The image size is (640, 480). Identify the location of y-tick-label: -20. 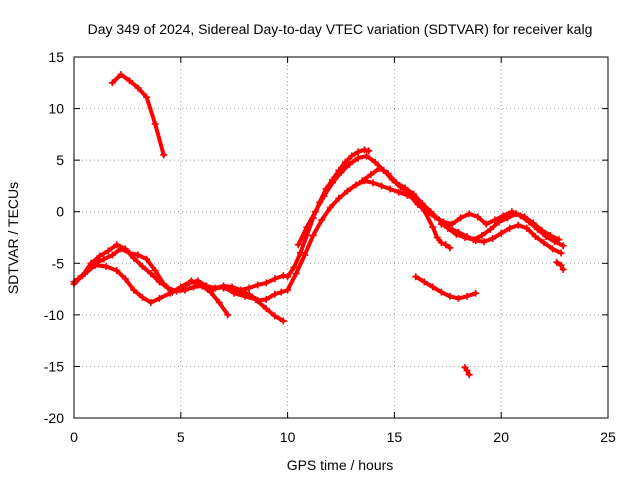
(54, 418).